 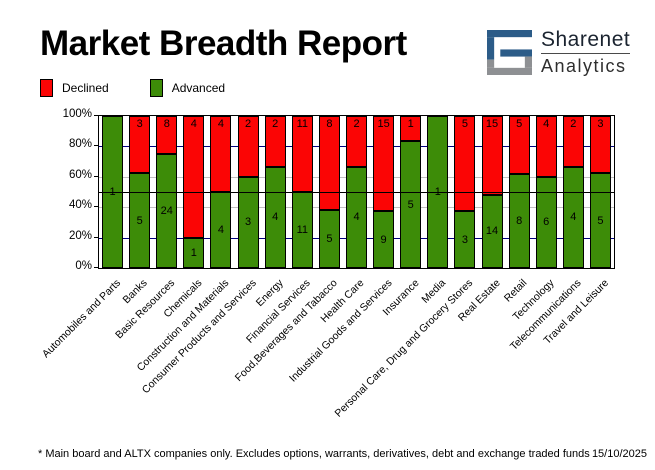 What do you see at coordinates (302, 124) in the screenshot?
I see `declined-count-label: 11` at bounding box center [302, 124].